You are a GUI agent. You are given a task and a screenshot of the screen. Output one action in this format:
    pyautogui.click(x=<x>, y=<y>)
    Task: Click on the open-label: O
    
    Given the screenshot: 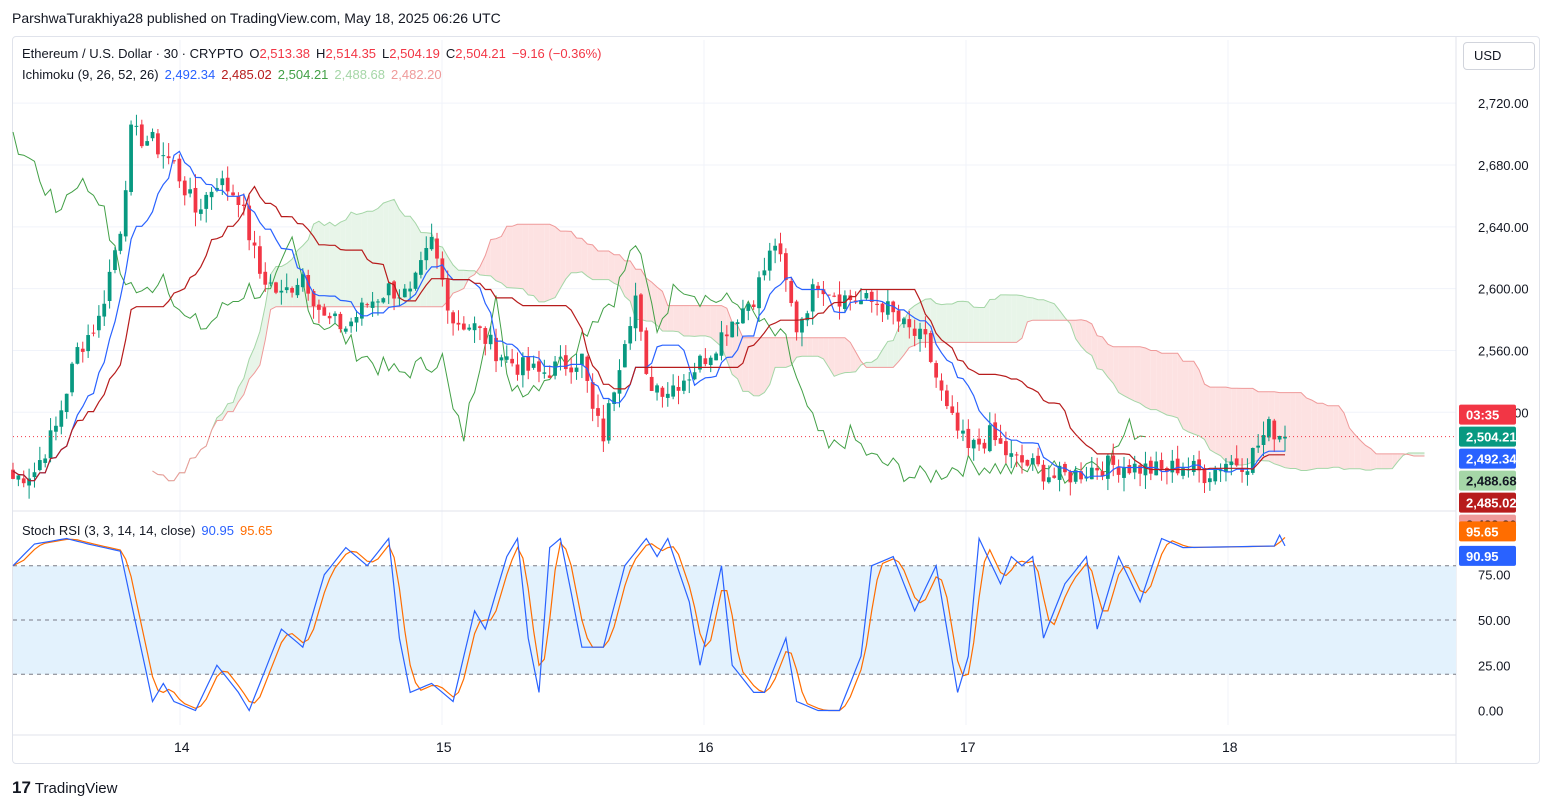 What is the action you would take?
    pyautogui.click(x=254, y=53)
    